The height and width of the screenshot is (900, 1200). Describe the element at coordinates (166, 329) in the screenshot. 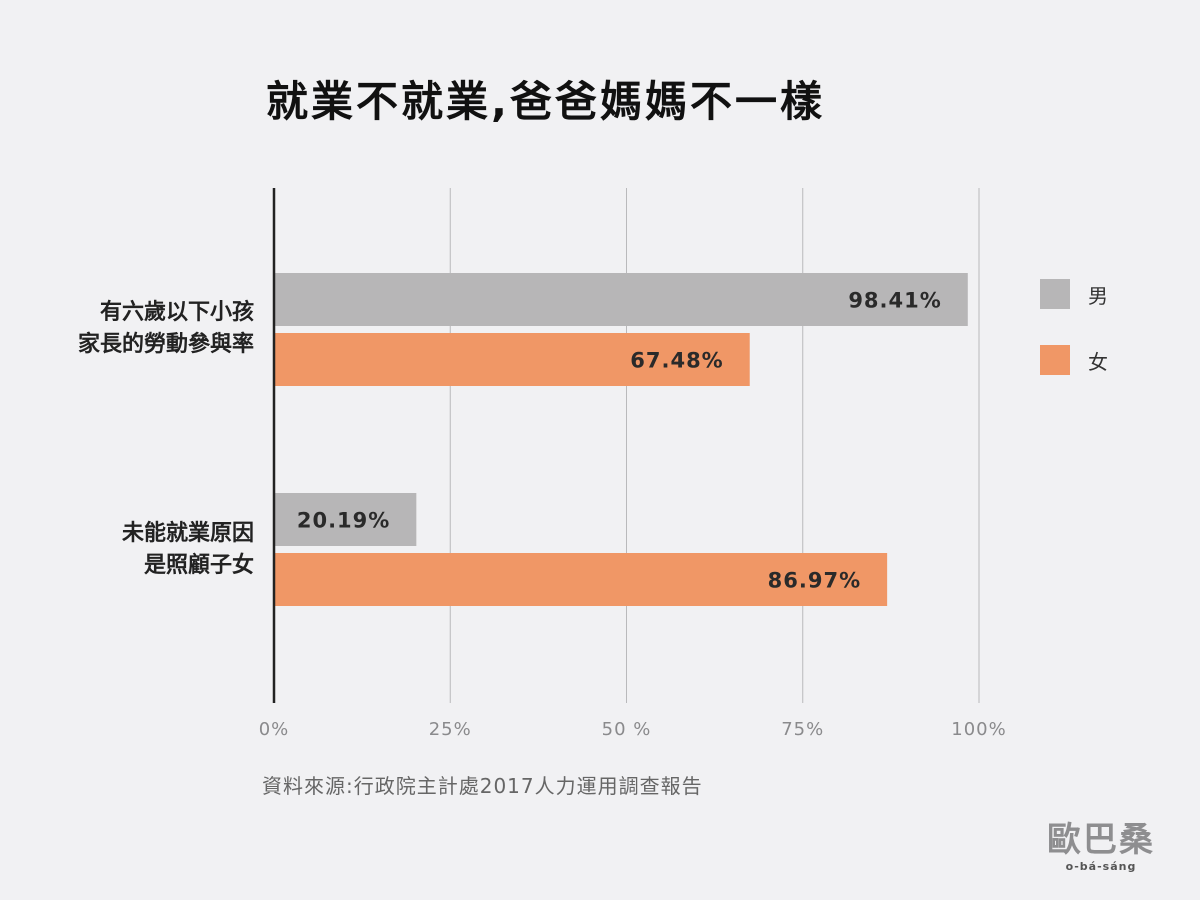

I see `category-label-1: 有六歲以下小孩 家長的勞動參與率` at that location.